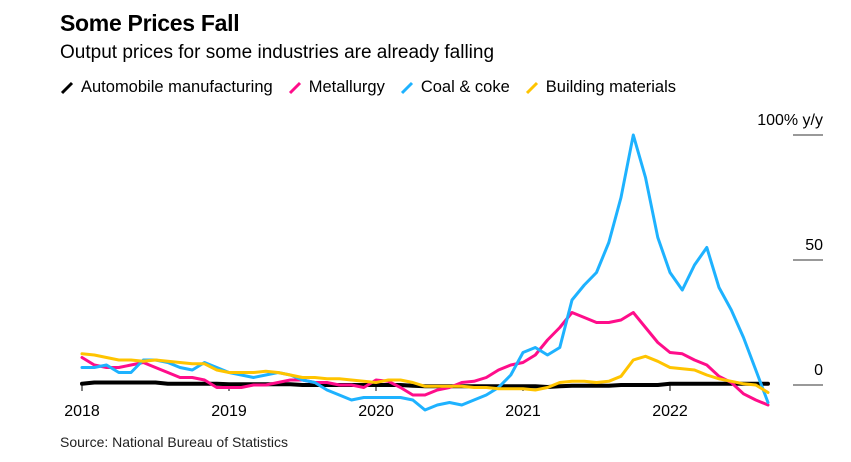  What do you see at coordinates (814, 245) in the screenshot?
I see `y-tick-label: 50` at bounding box center [814, 245].